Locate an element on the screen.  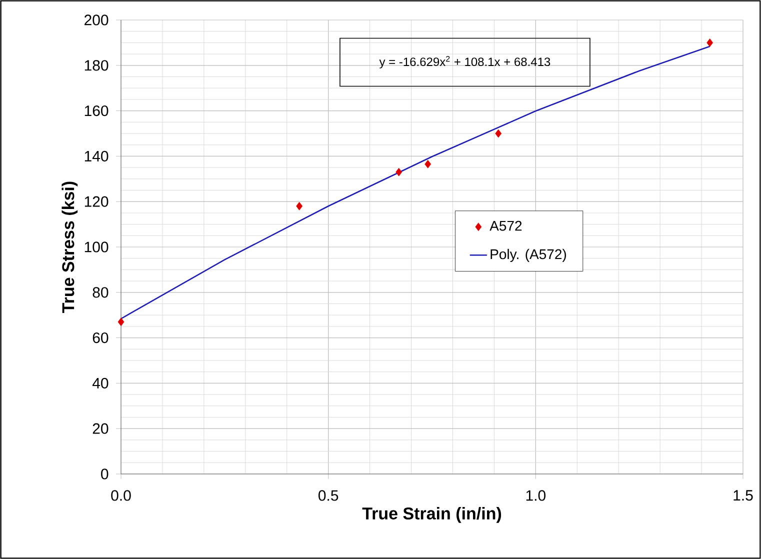
y-tick-label: 100 is located at coordinates (96, 247).